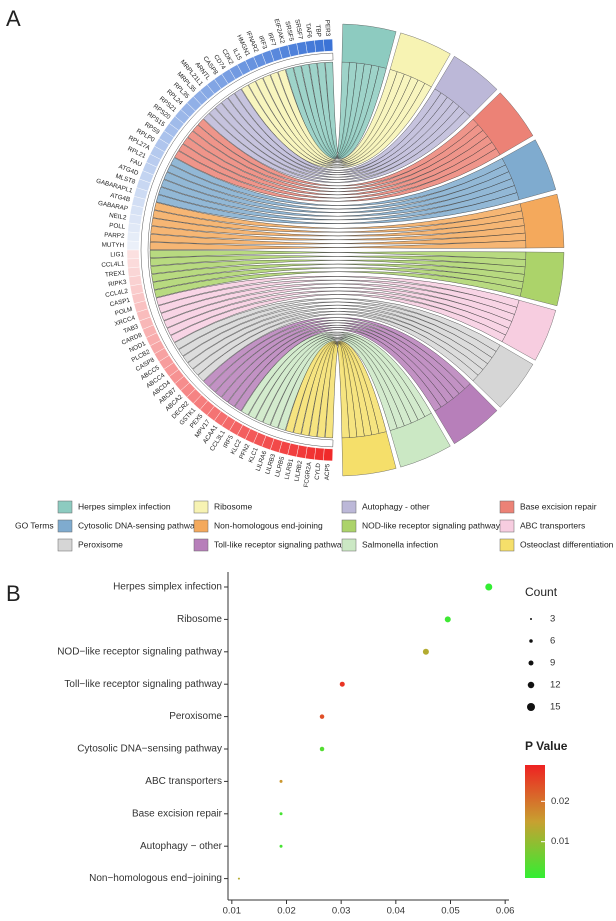 The width and height of the screenshot is (616, 921). What do you see at coordinates (124, 506) in the screenshot?
I see `legend-label: Herpes simplex infection` at bounding box center [124, 506].